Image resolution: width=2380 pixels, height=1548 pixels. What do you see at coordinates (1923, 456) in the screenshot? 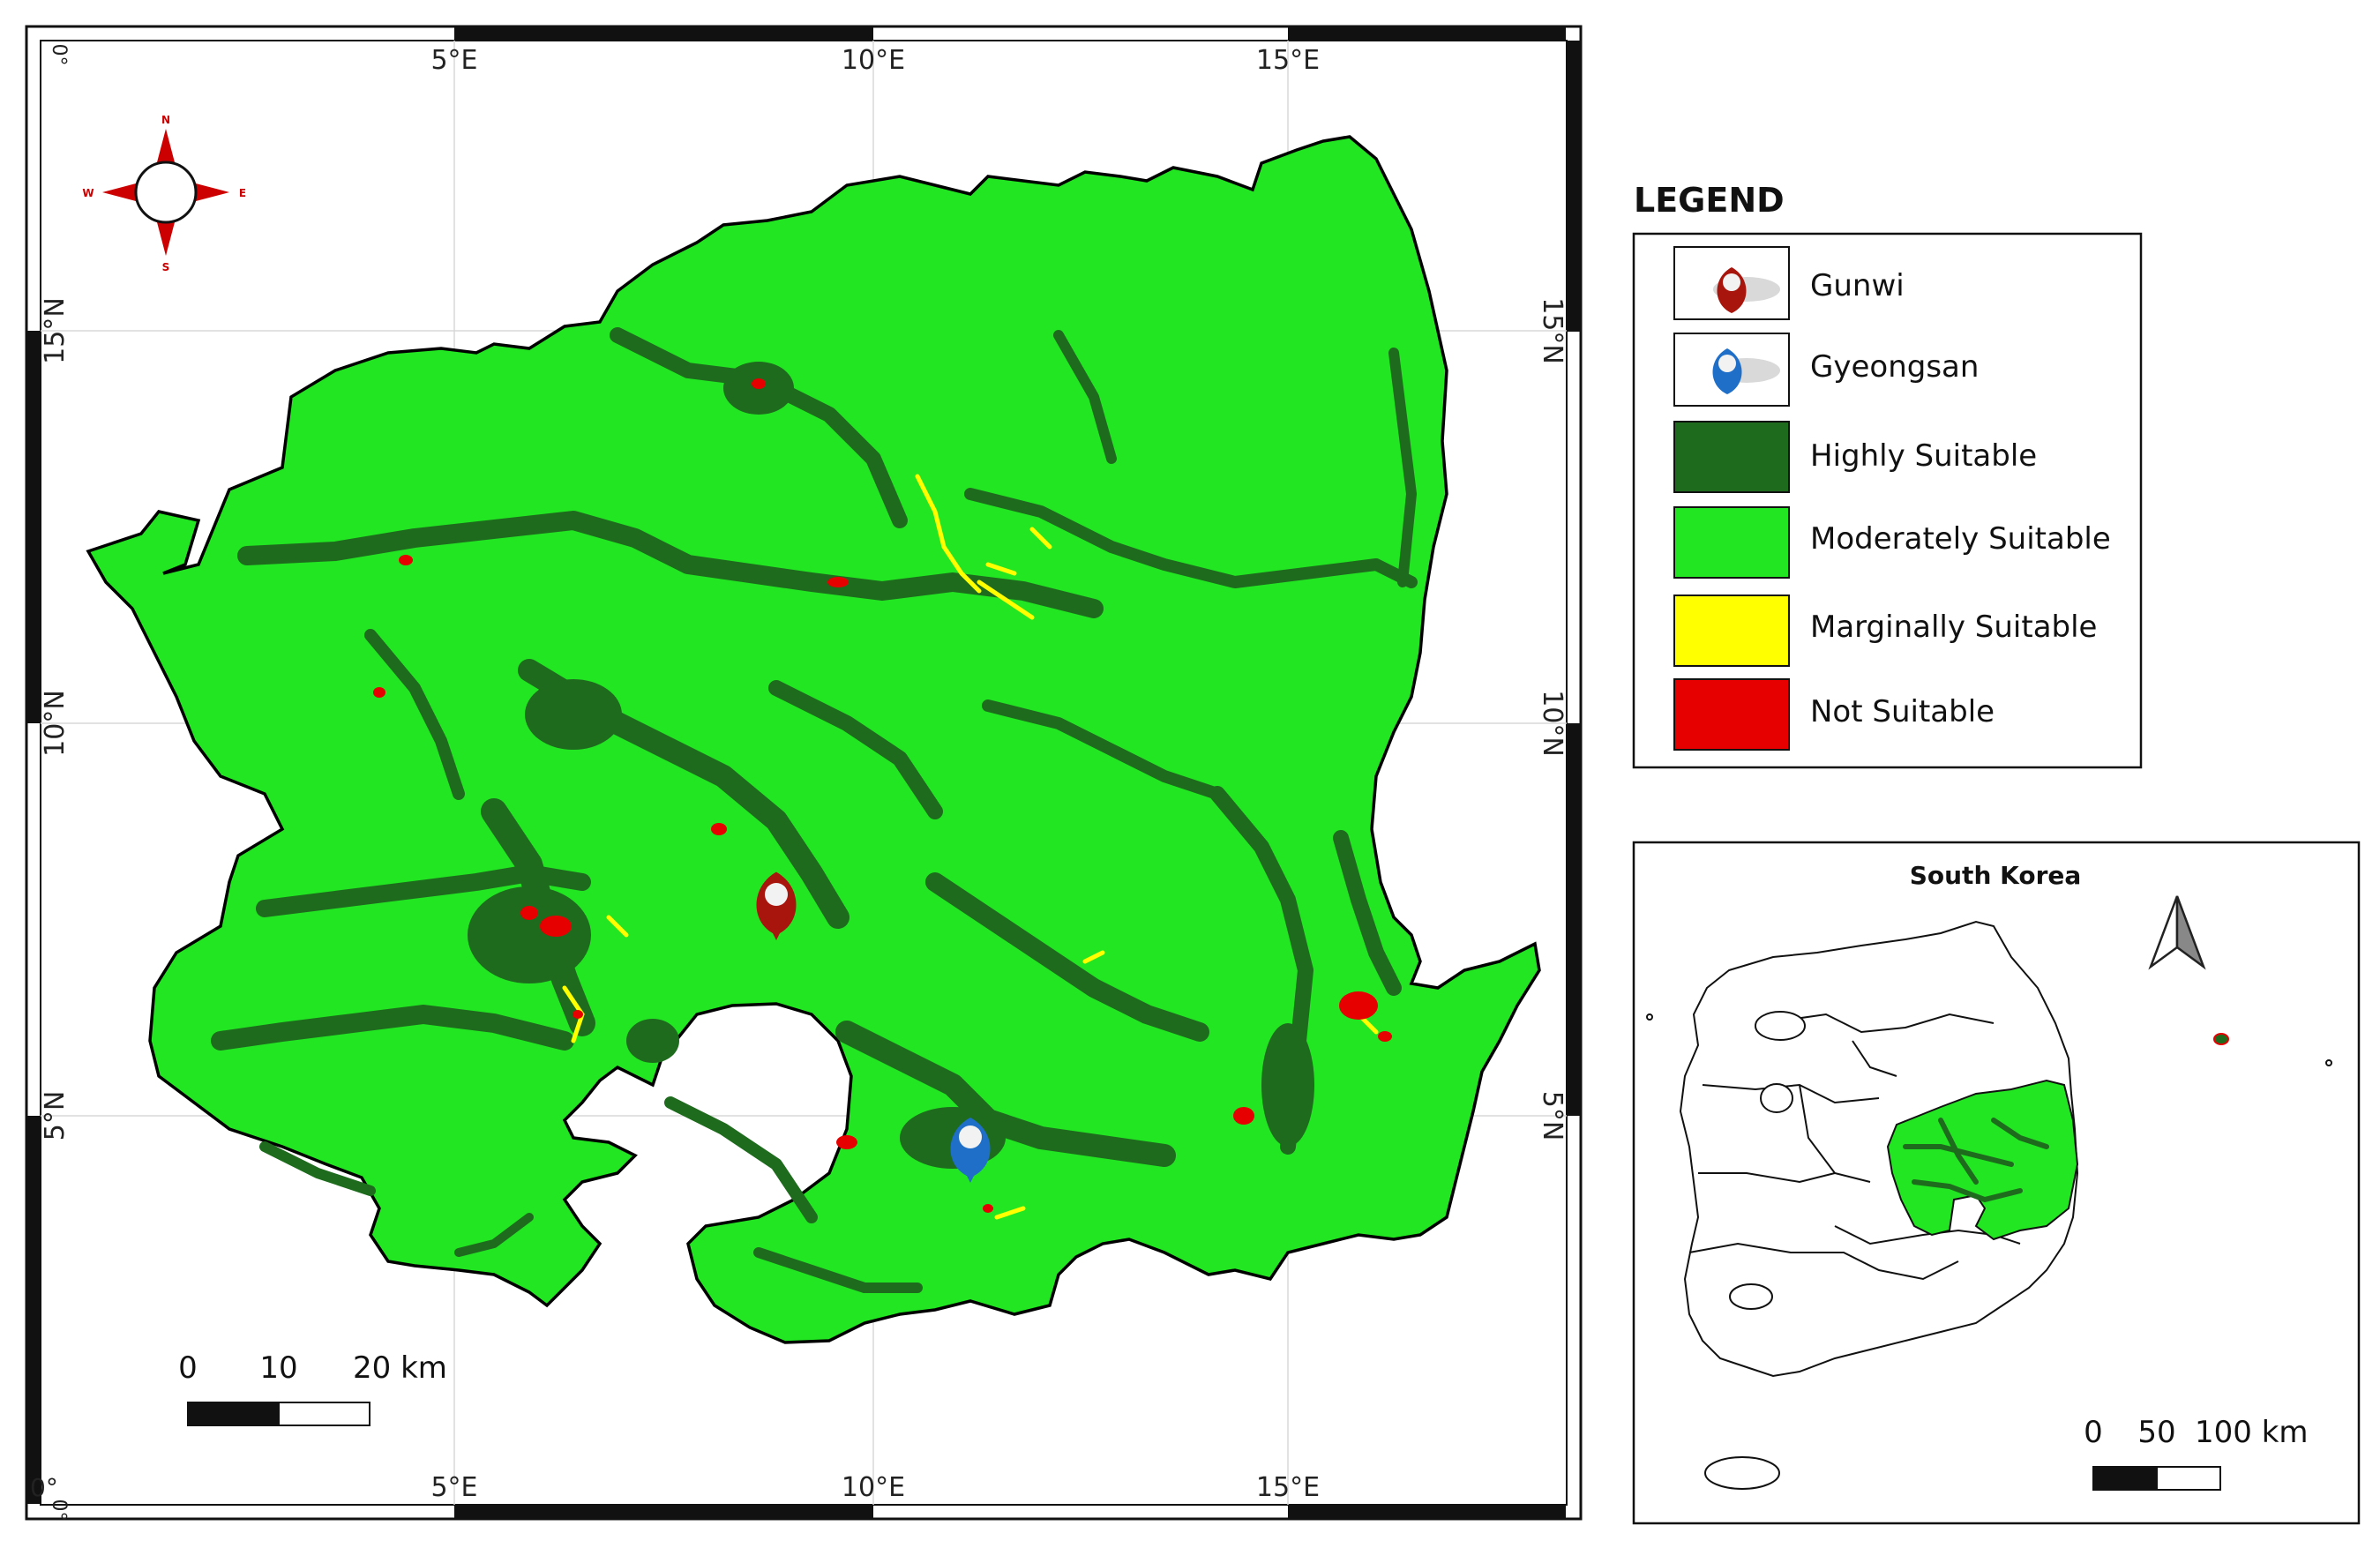
I see `legend-label-highly: Highly Suitable` at bounding box center [1923, 456].